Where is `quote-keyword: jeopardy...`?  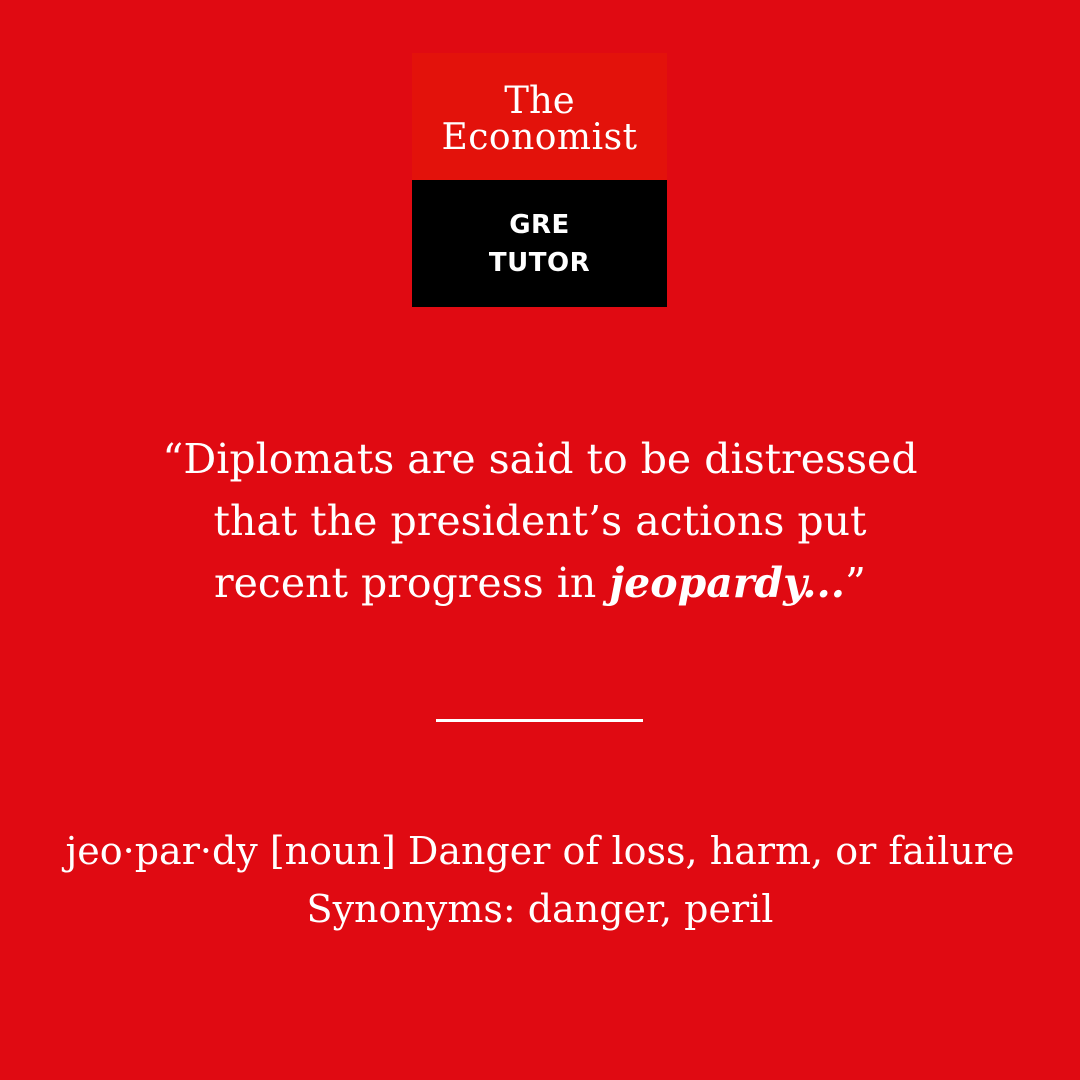
quote-keyword: jeopardy... is located at coordinates (727, 583).